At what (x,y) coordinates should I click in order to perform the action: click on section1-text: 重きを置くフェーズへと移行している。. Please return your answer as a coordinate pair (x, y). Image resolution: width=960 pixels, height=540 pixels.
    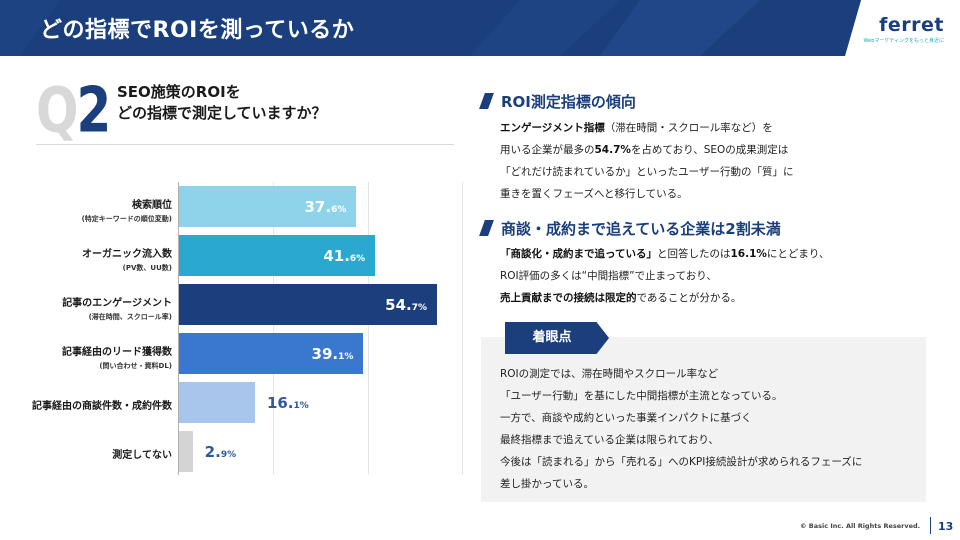
    Looking at the image, I should click on (594, 194).